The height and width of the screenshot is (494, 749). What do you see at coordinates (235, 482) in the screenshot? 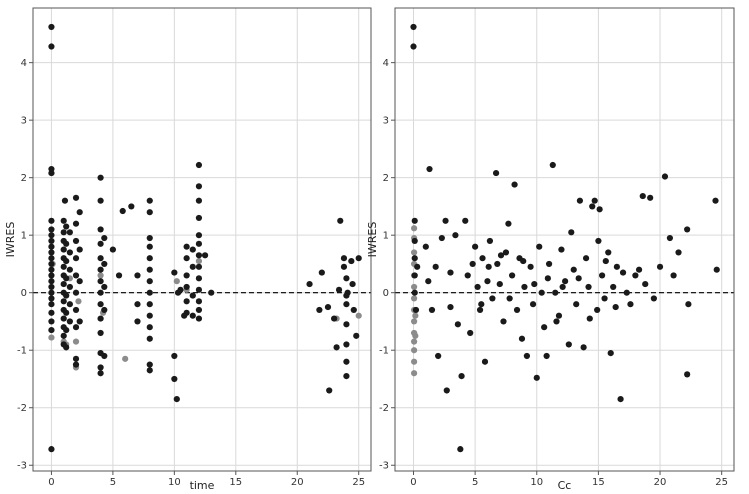
I see `x-tick-label: 15` at bounding box center [235, 482].